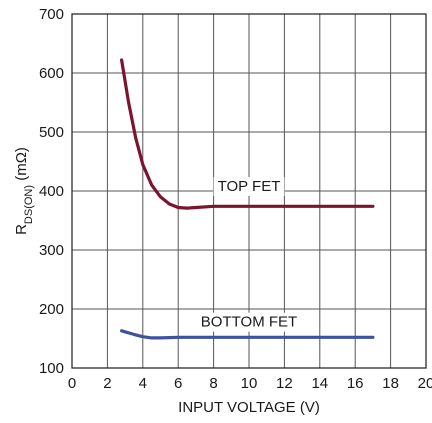  Describe the element at coordinates (247, 334) in the screenshot. I see `series-line-bottom-fet` at that location.